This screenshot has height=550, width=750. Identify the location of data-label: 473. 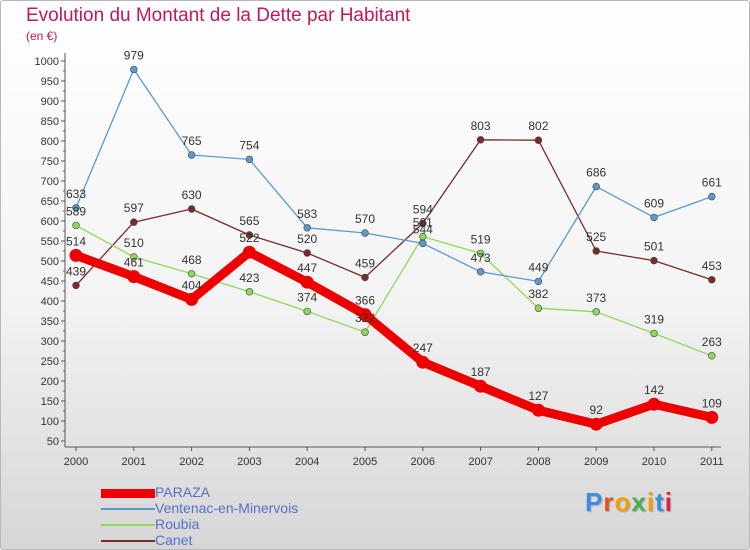
(481, 258).